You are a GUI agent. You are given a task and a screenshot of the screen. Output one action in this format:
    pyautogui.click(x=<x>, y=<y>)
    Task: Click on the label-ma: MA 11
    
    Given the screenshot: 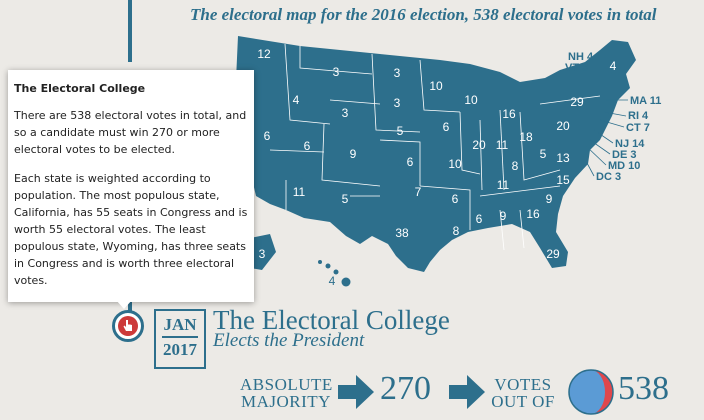 What is the action you would take?
    pyautogui.click(x=645, y=101)
    